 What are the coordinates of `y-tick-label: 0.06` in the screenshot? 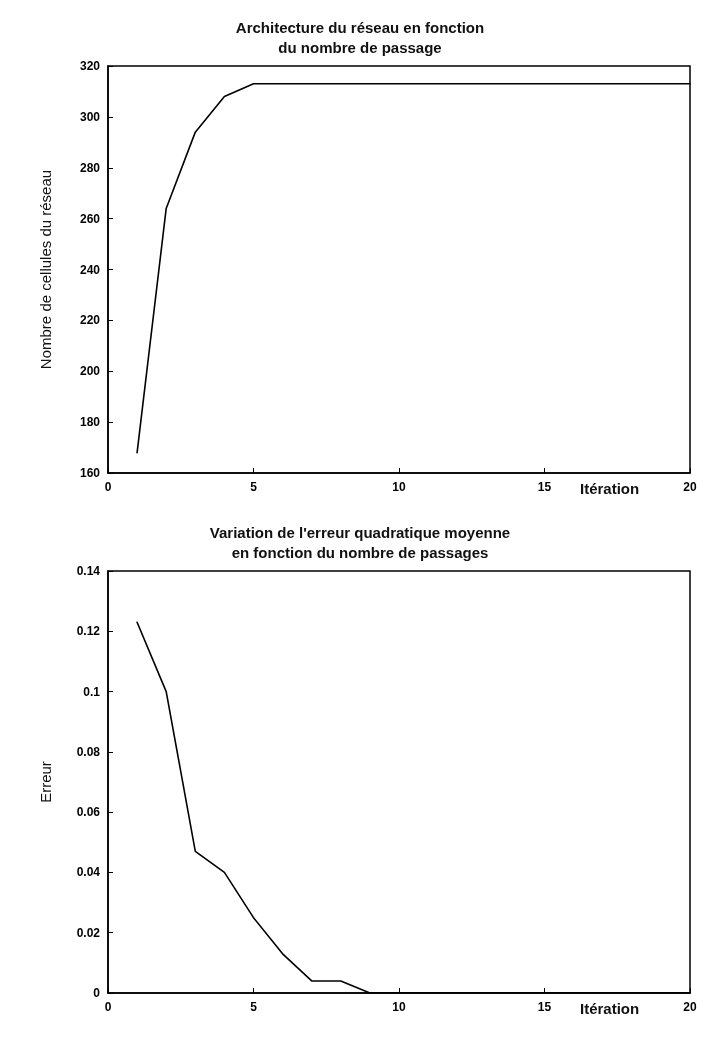 It's located at (88, 812).